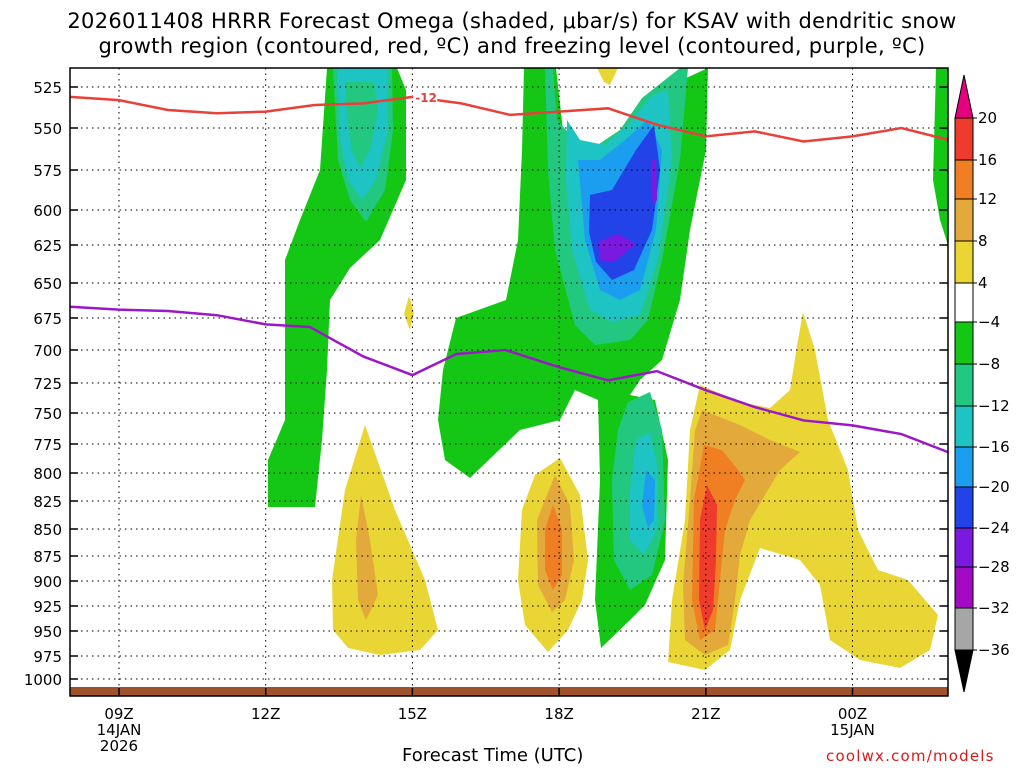  What do you see at coordinates (654, 182) in the screenshot?
I see `omega-shade-purple-streak` at bounding box center [654, 182].